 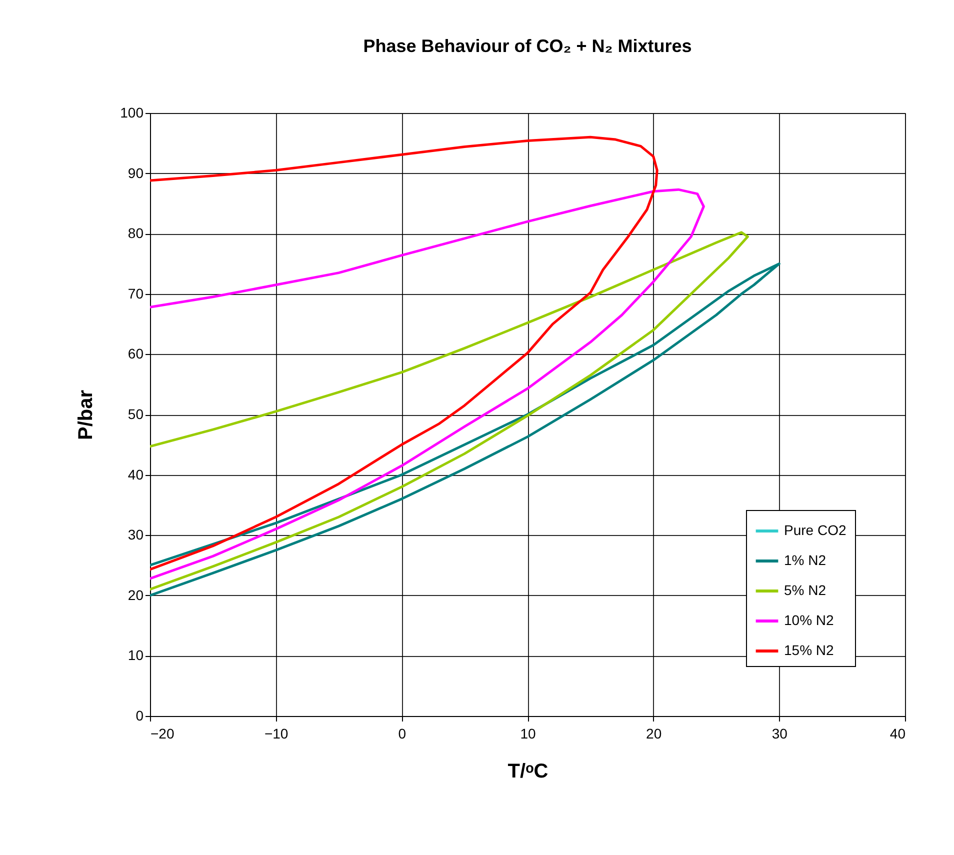 What do you see at coordinates (136, 474) in the screenshot?
I see `y-tick-label: 40` at bounding box center [136, 474].